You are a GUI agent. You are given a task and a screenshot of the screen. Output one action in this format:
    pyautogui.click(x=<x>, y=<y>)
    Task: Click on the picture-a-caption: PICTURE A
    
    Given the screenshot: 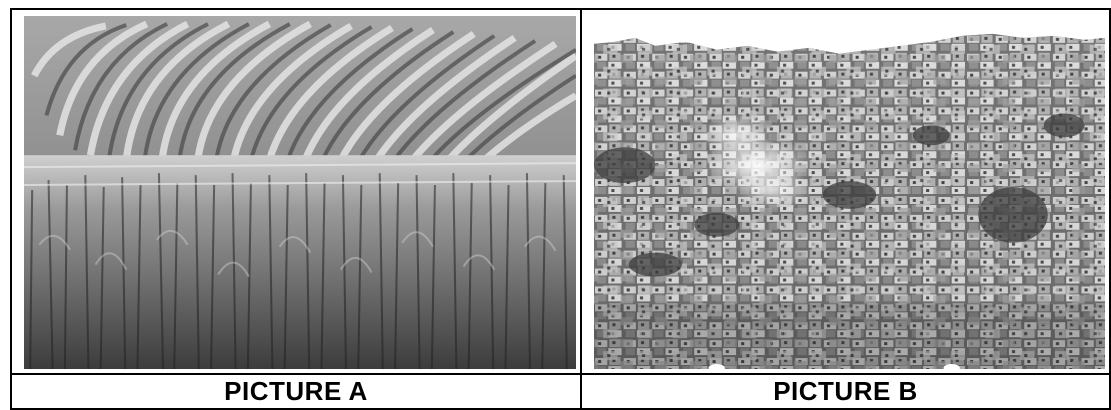 What is the action you would take?
    pyautogui.click(x=296, y=391)
    